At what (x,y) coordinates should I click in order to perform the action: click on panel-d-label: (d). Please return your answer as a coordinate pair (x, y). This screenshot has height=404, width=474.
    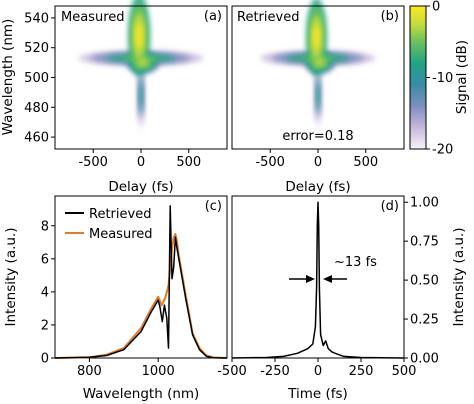
    Looking at the image, I should click on (390, 206).